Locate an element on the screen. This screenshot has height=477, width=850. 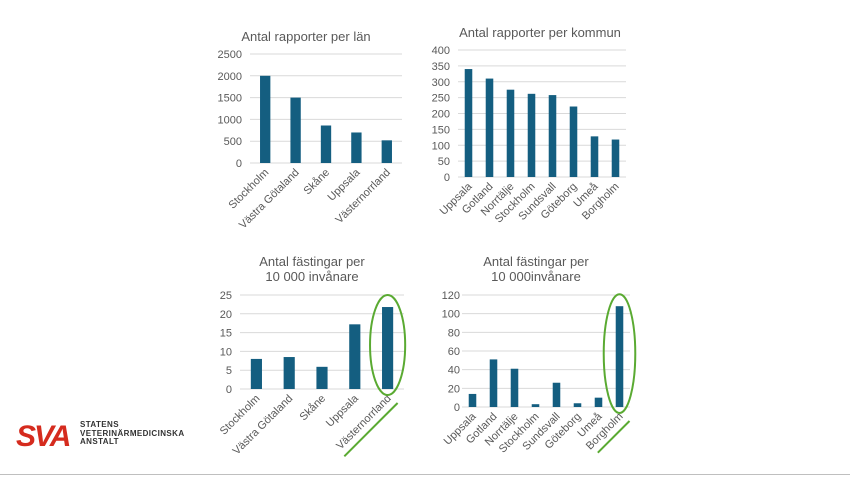
y-tick-label: 25 is located at coordinates (226, 296).